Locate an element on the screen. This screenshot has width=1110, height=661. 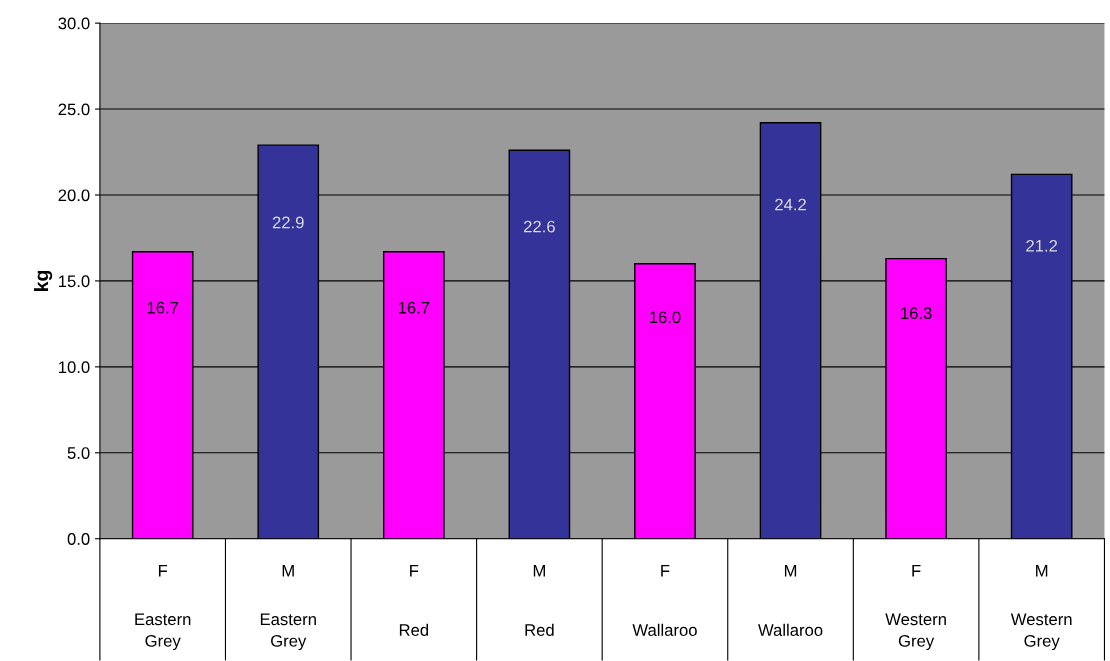
y-tick-label: 5.0 is located at coordinates (78, 453).